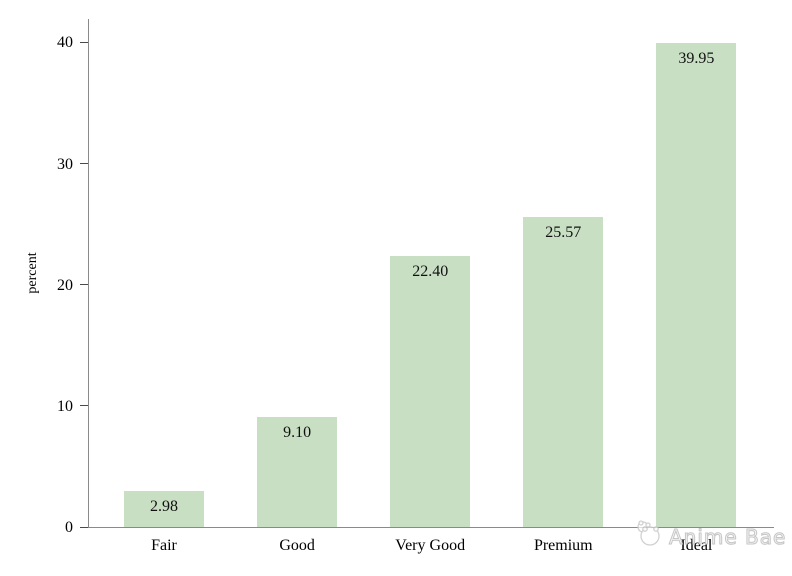 Image resolution: width=792 pixels, height=576 pixels. What do you see at coordinates (563, 372) in the screenshot?
I see `bar-premium: 25.57` at bounding box center [563, 372].